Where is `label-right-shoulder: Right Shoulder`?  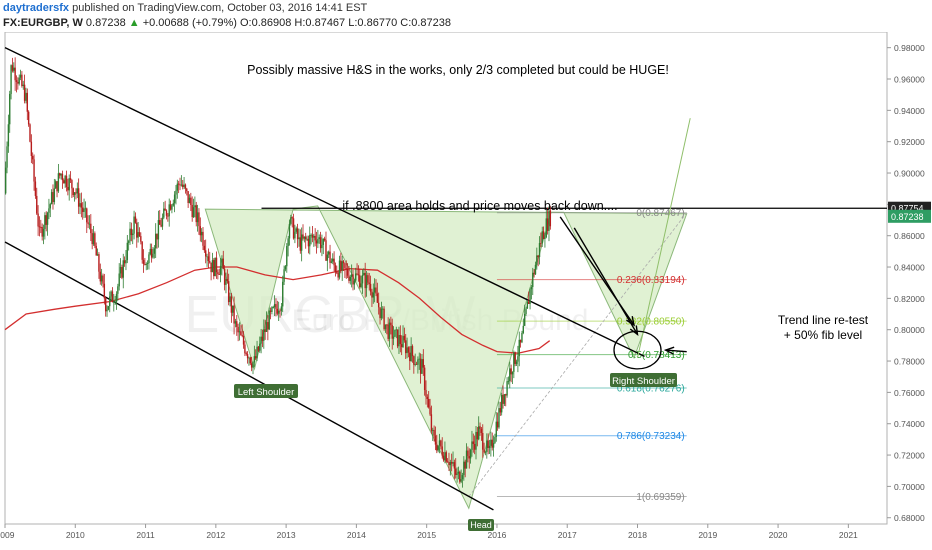 label-right-shoulder: Right Shoulder is located at coordinates (643, 380).